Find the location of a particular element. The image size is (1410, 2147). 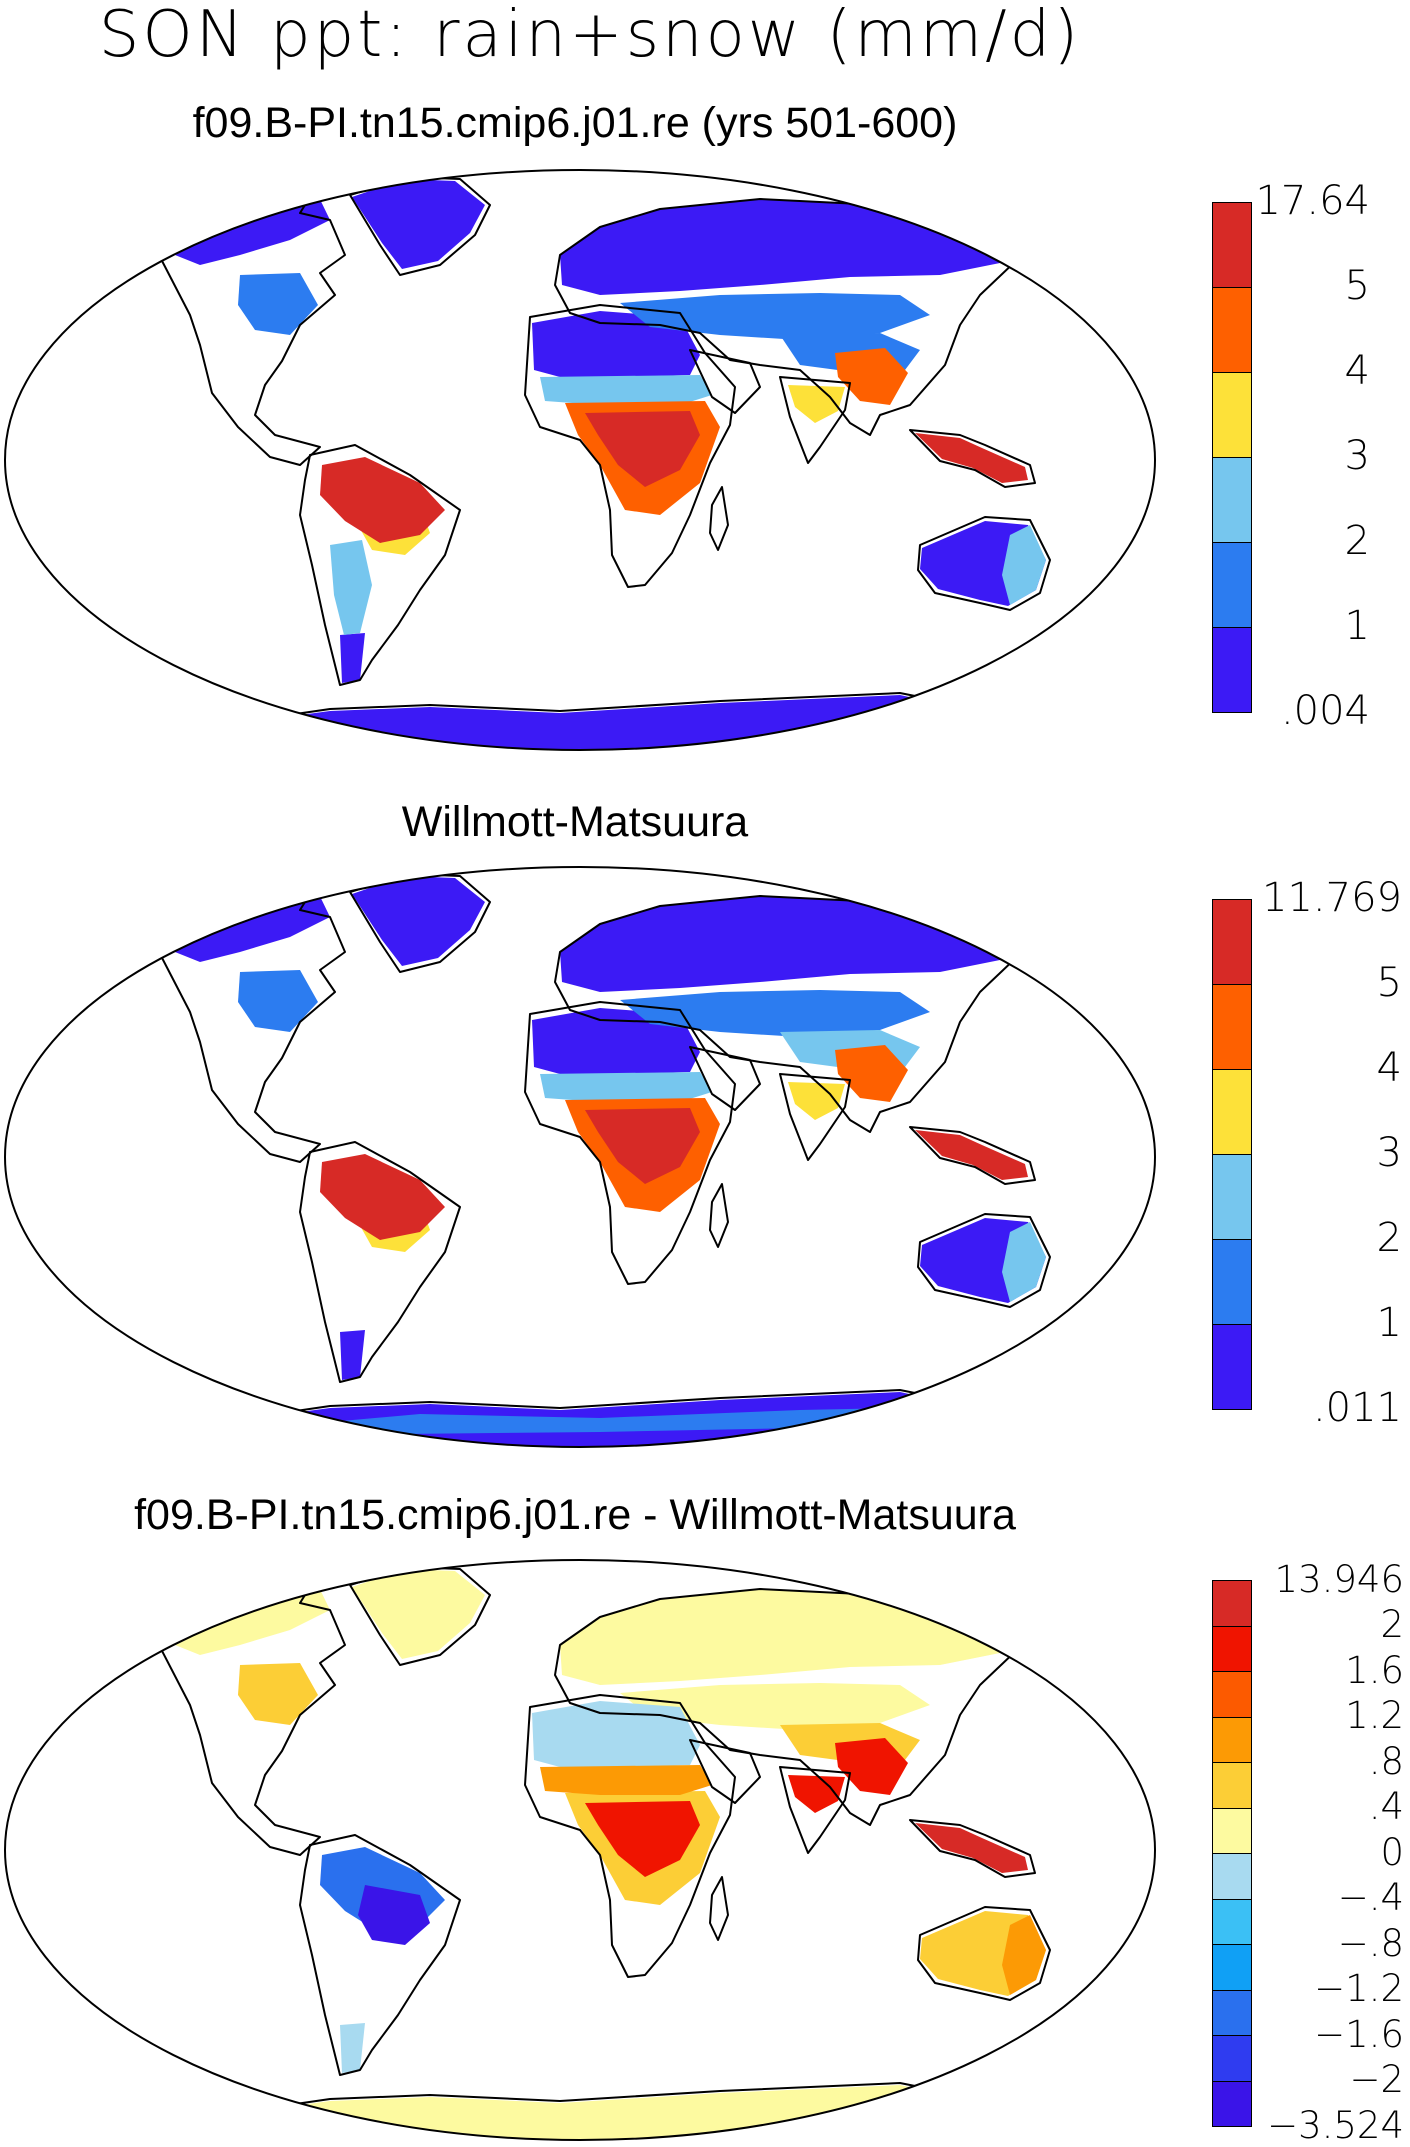

shade-amazon_south is located at coordinates (394, 1915).